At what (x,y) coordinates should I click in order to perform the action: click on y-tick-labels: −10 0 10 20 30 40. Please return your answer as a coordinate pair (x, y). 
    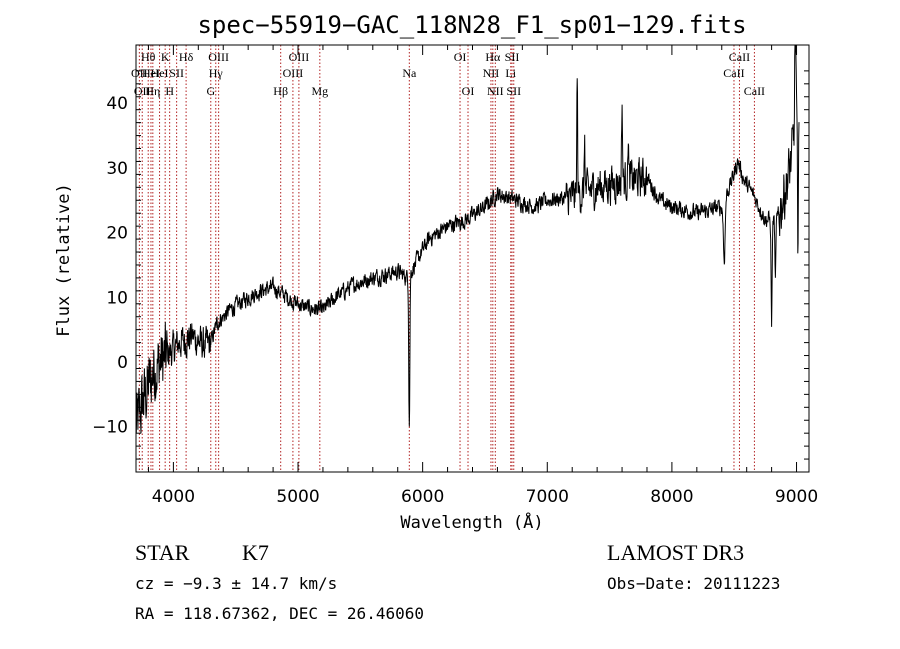
    Looking at the image, I should click on (110, 265).